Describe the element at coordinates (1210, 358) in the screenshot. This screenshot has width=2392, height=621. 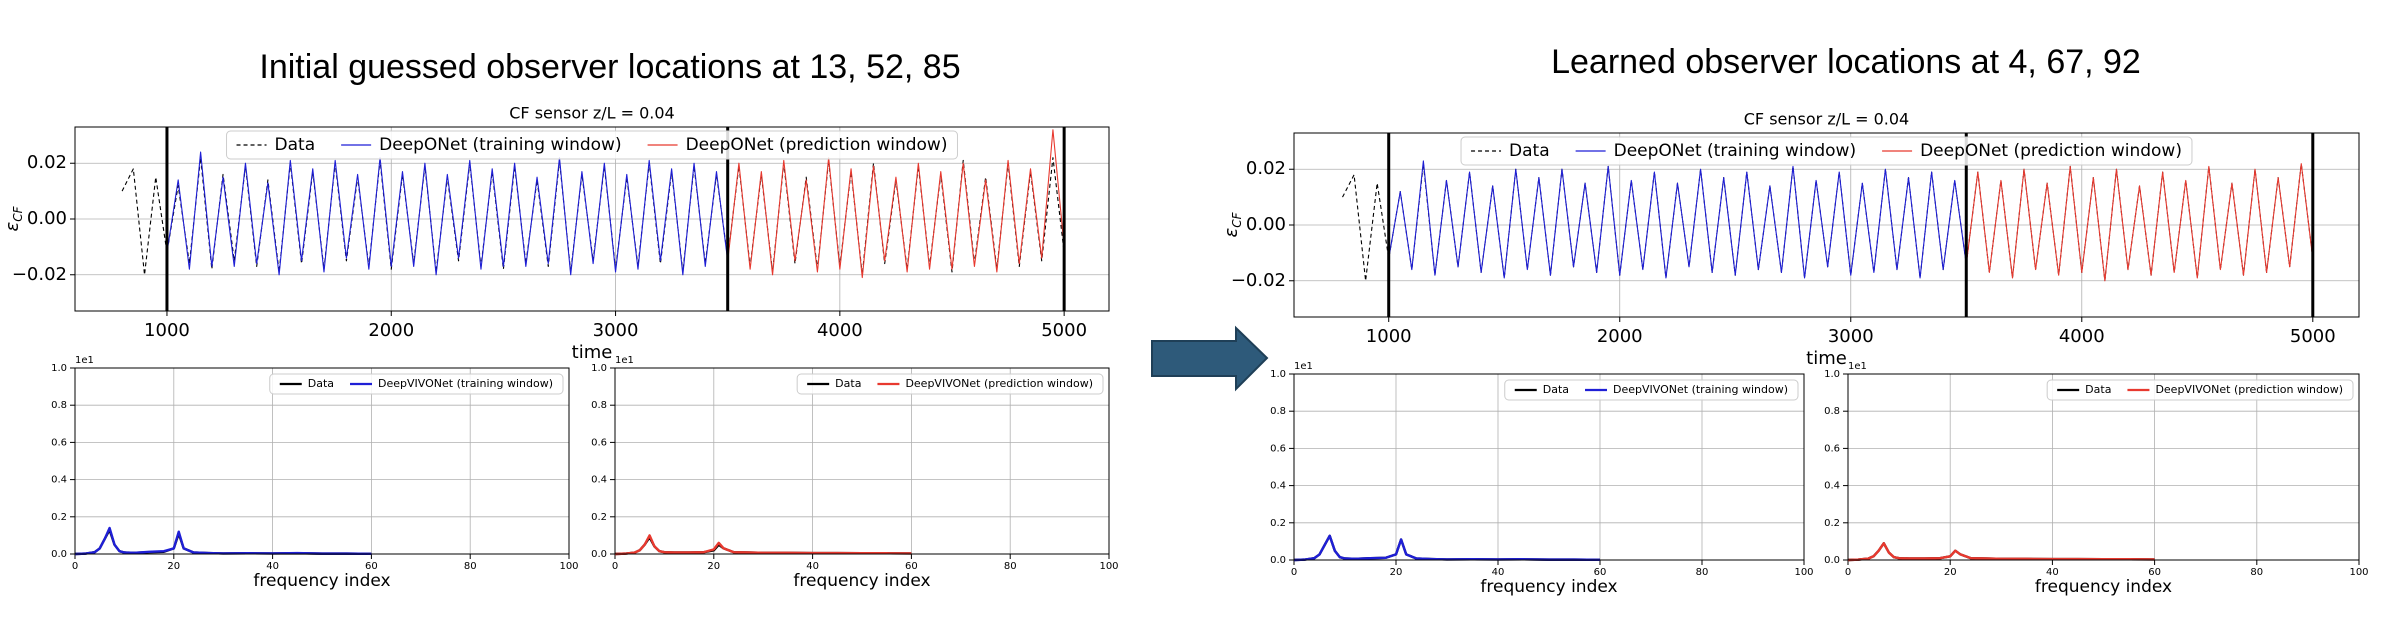
I see `arrow` at that location.